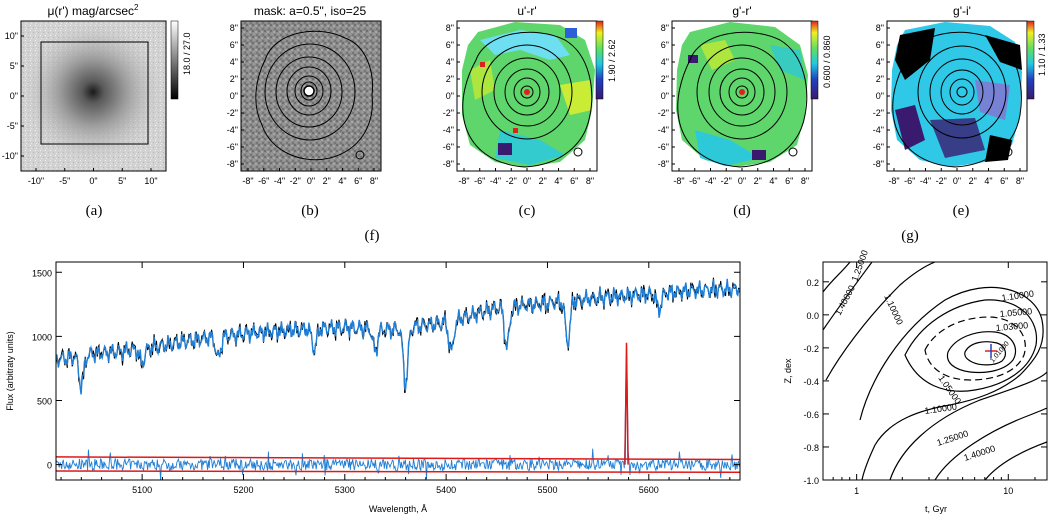  I want to click on map-e-ytick-label: 0", so click(880, 96).